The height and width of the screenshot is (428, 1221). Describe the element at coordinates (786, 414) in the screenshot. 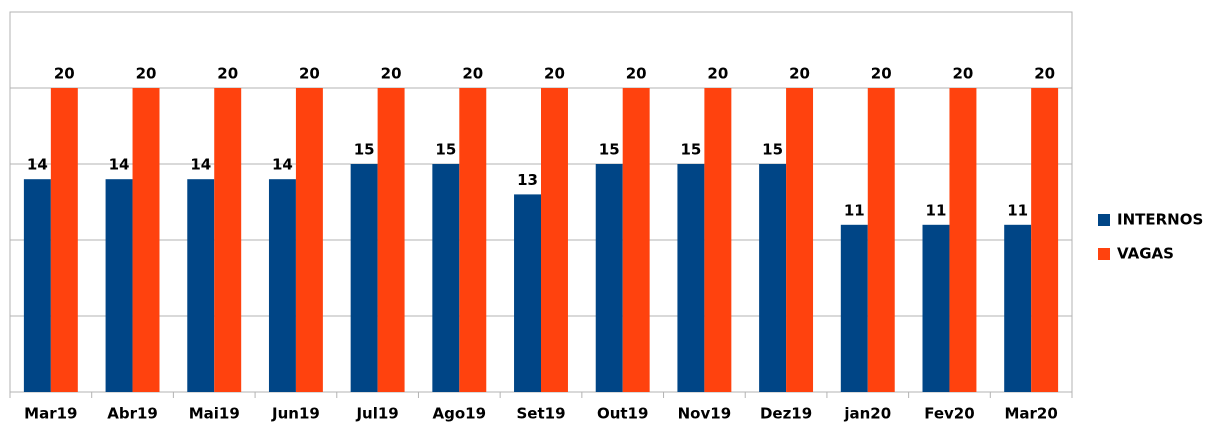

I see `x-tick-label: Dez19` at that location.